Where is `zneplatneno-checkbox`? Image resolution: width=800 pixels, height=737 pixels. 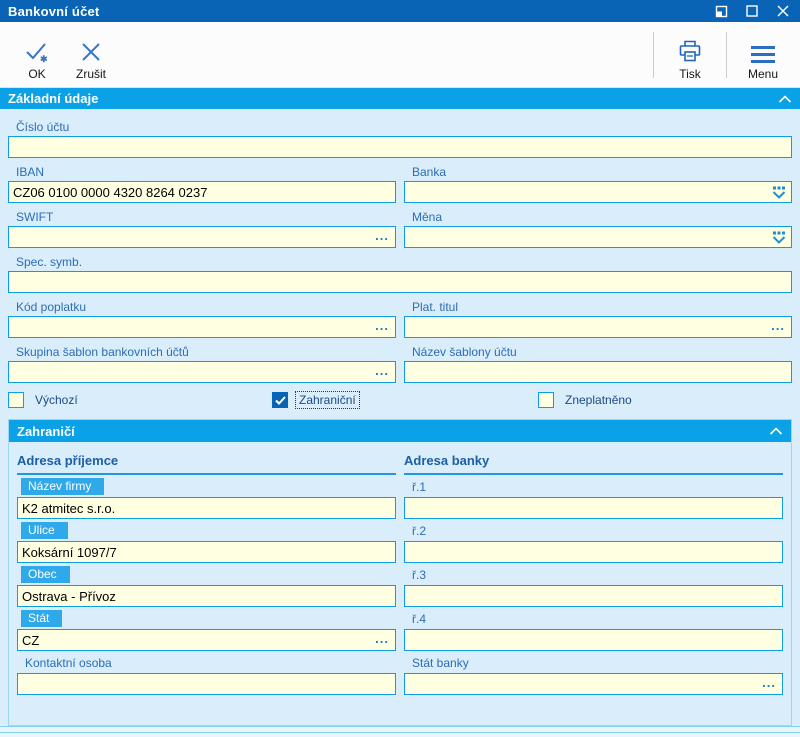 zneplatneno-checkbox is located at coordinates (546, 400).